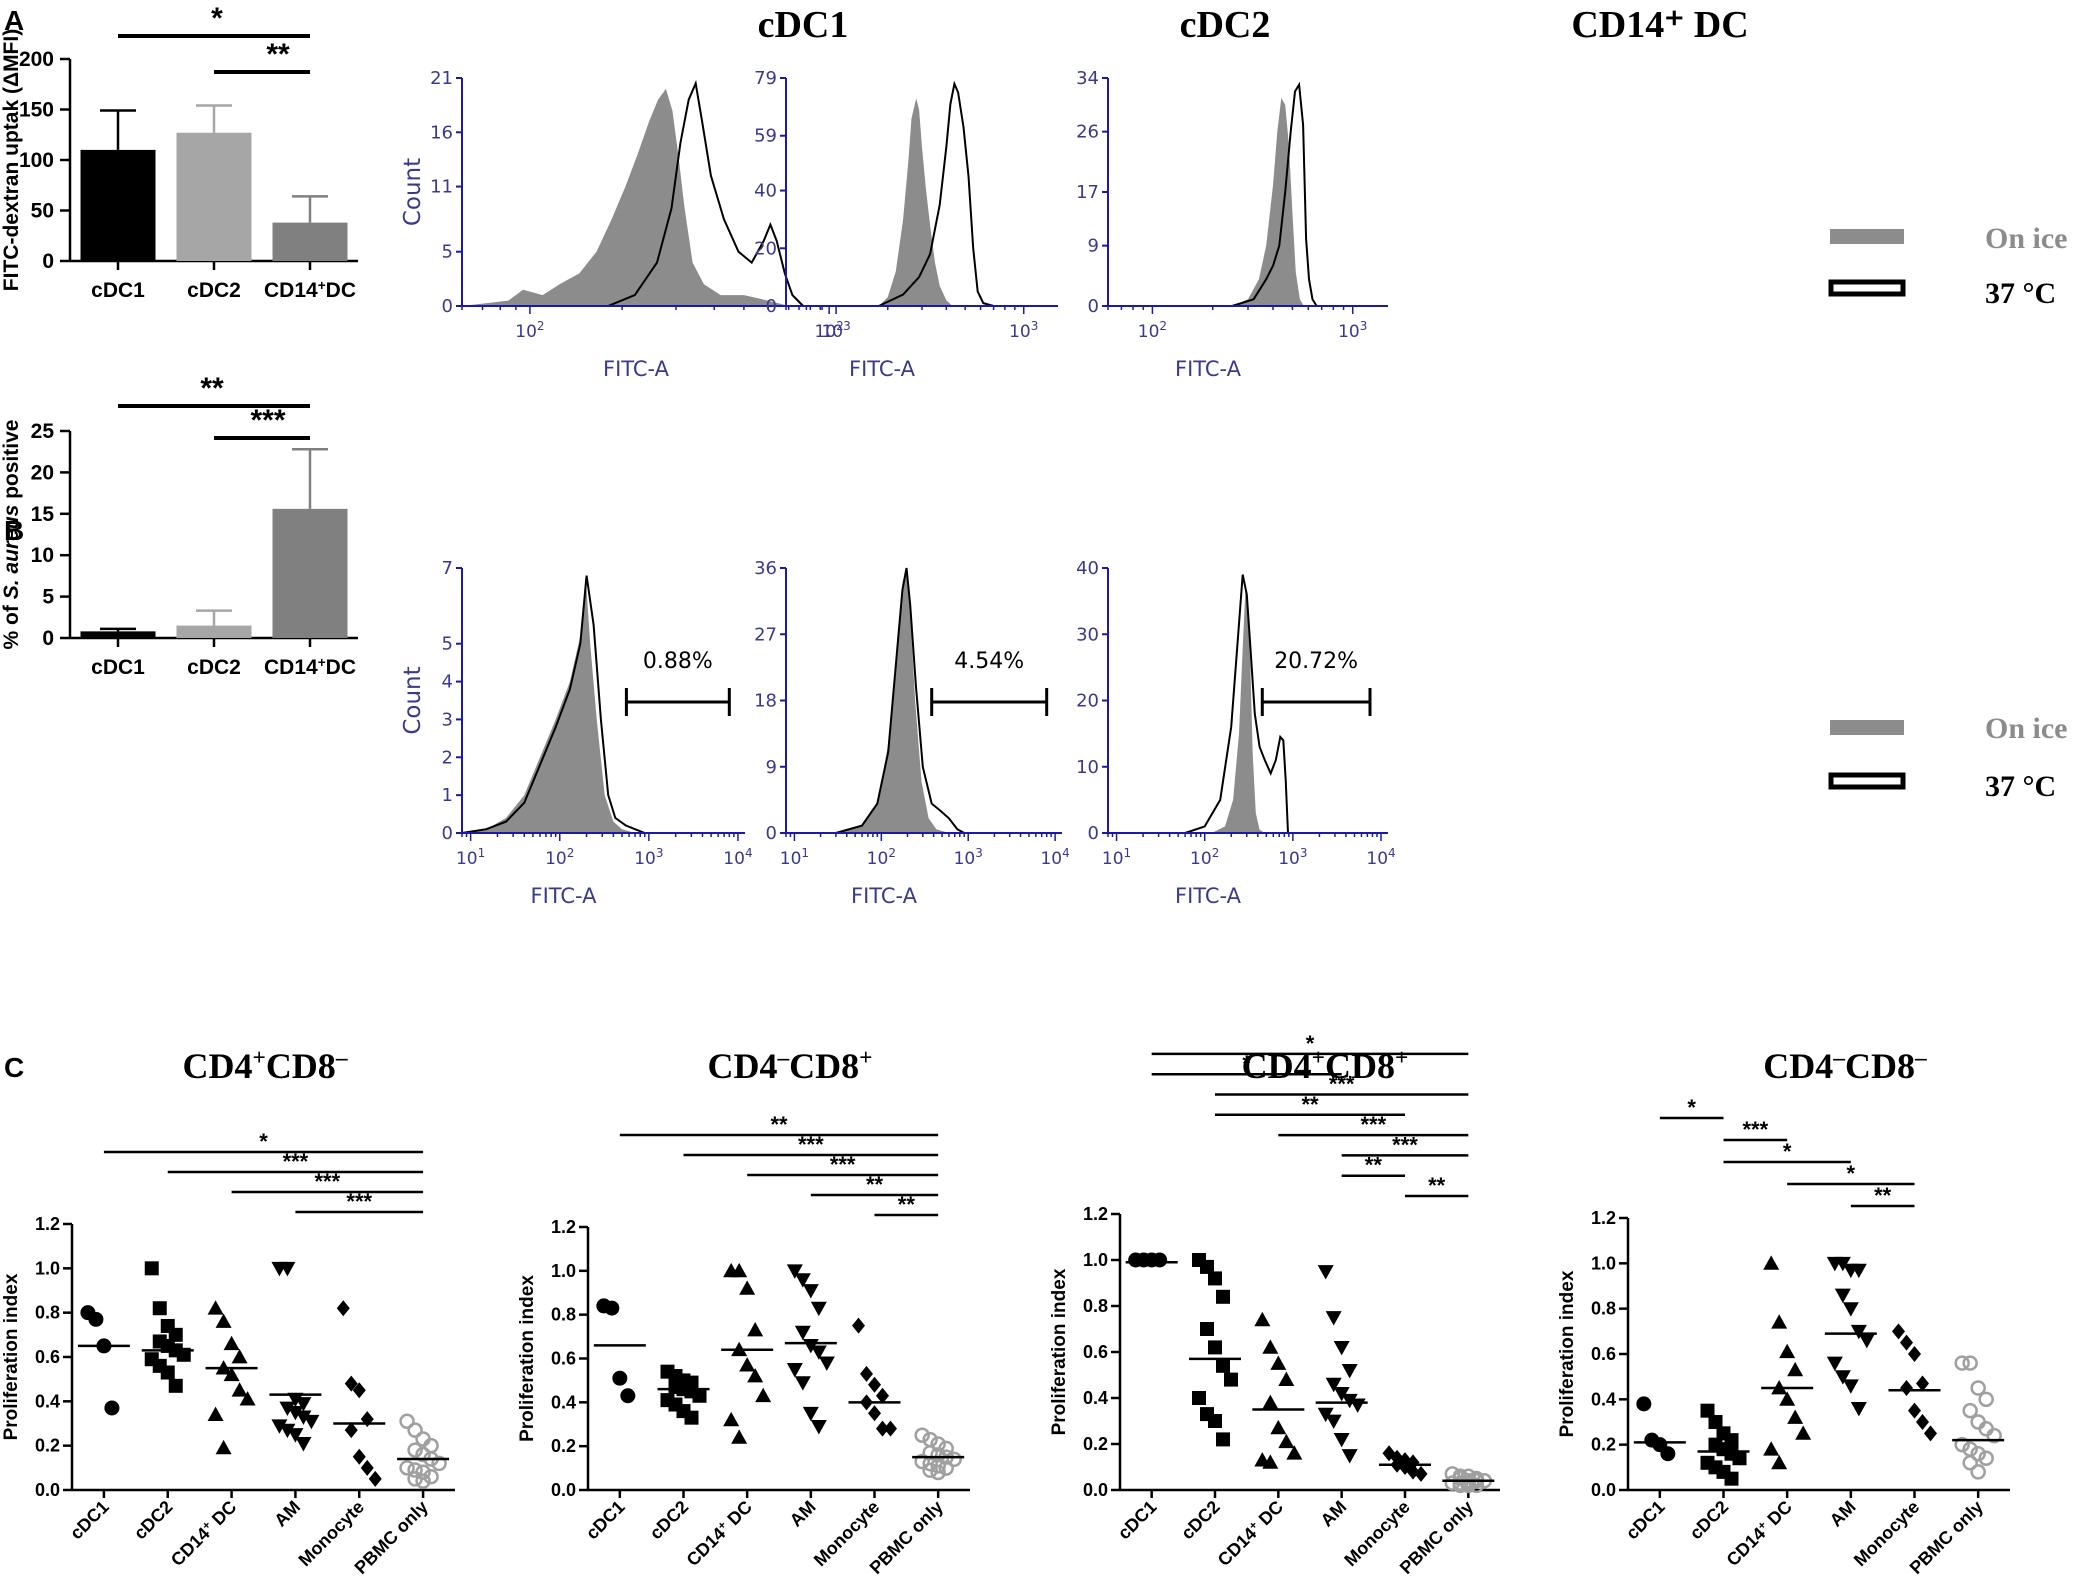  What do you see at coordinates (1325, 1065) in the screenshot?
I see `scatter-title: CD4+CD8+` at bounding box center [1325, 1065].